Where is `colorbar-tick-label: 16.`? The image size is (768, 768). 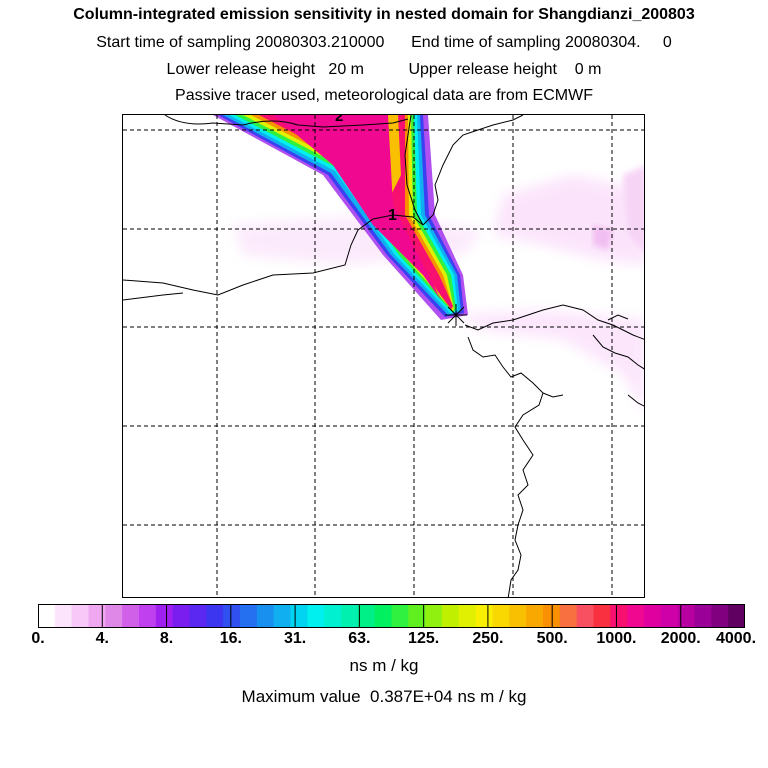 colorbar-tick-label: 16. is located at coordinates (230, 638).